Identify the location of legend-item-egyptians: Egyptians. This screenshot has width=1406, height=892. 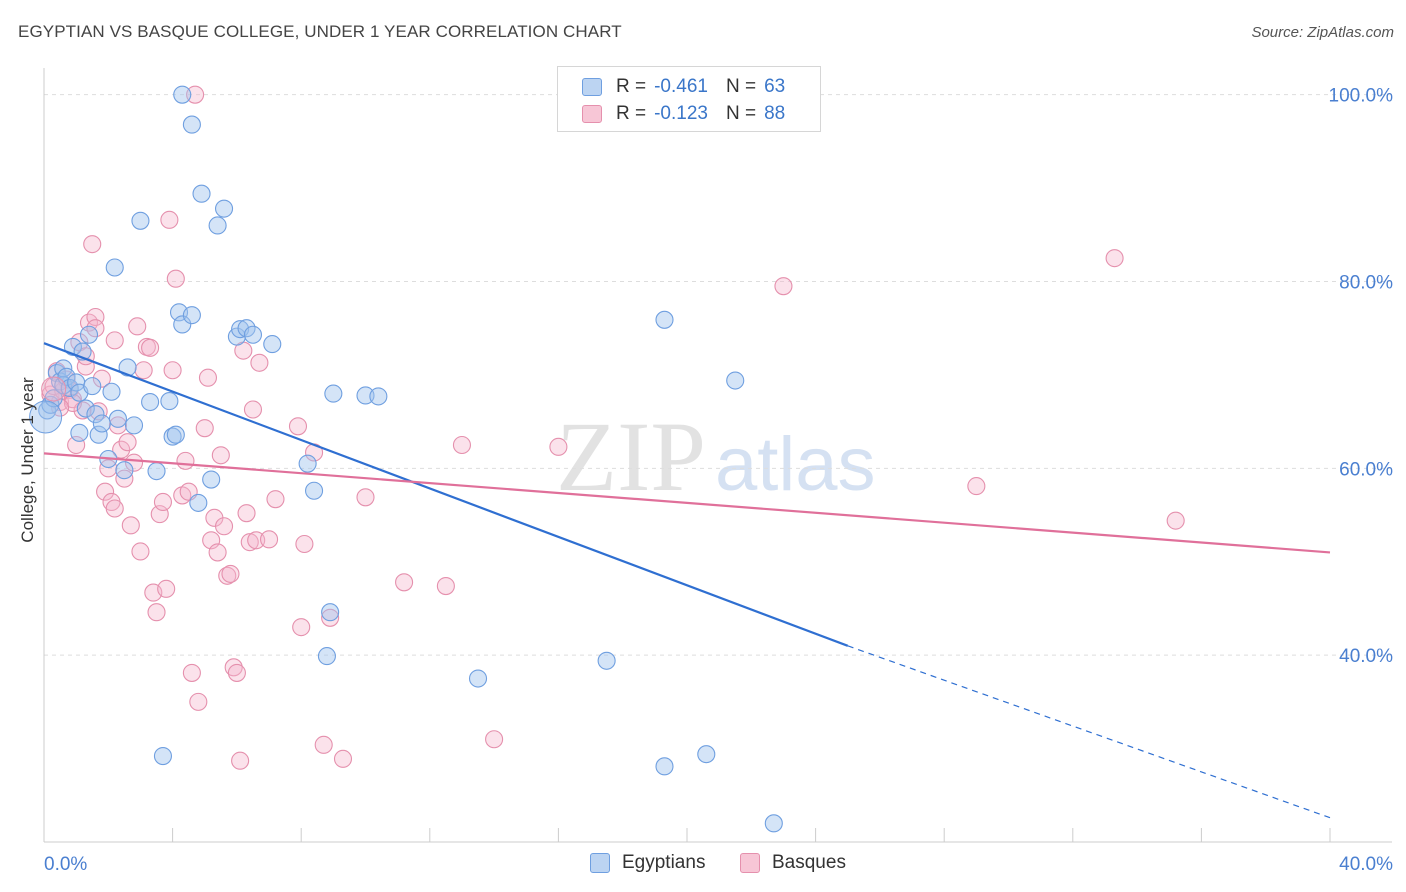
(647, 863).